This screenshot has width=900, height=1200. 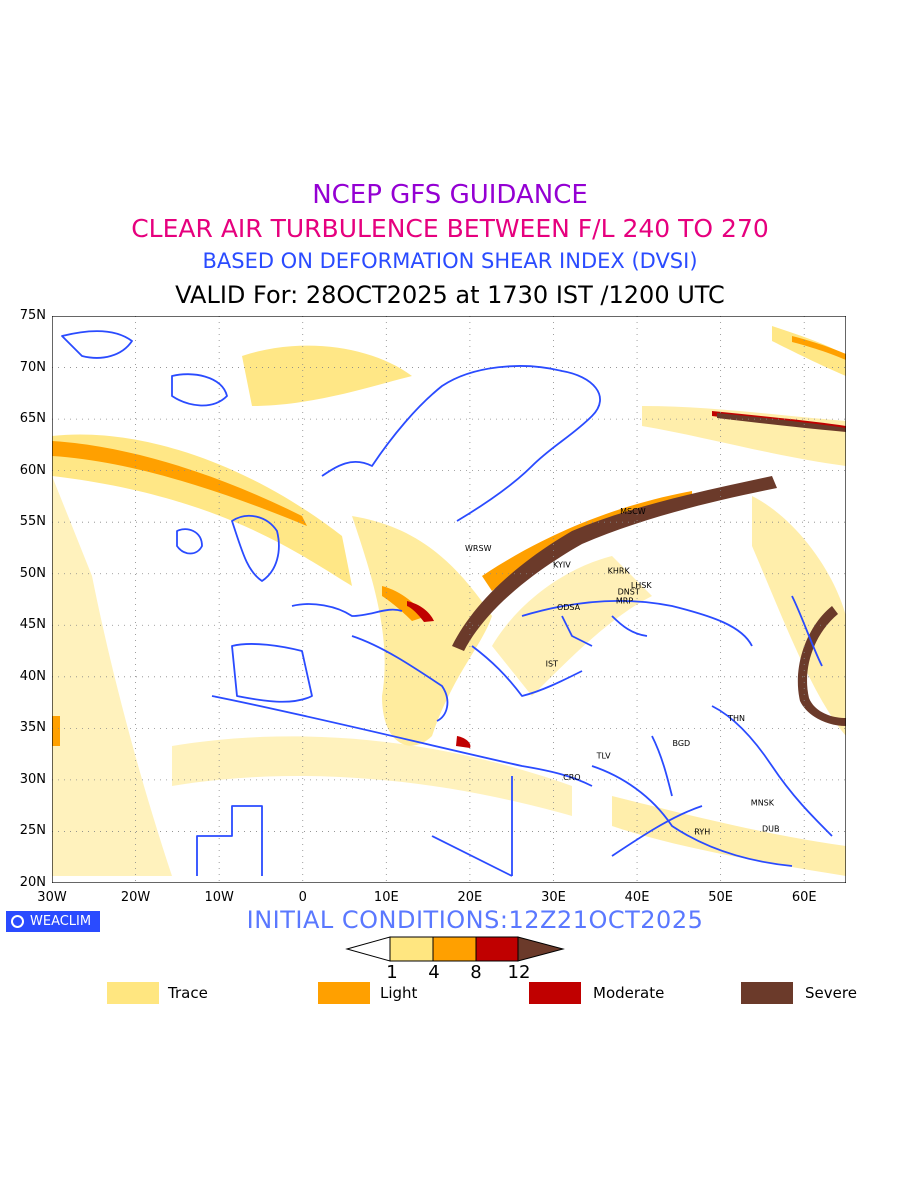 I want to click on latitude-label: 55N, so click(x=32, y=522).